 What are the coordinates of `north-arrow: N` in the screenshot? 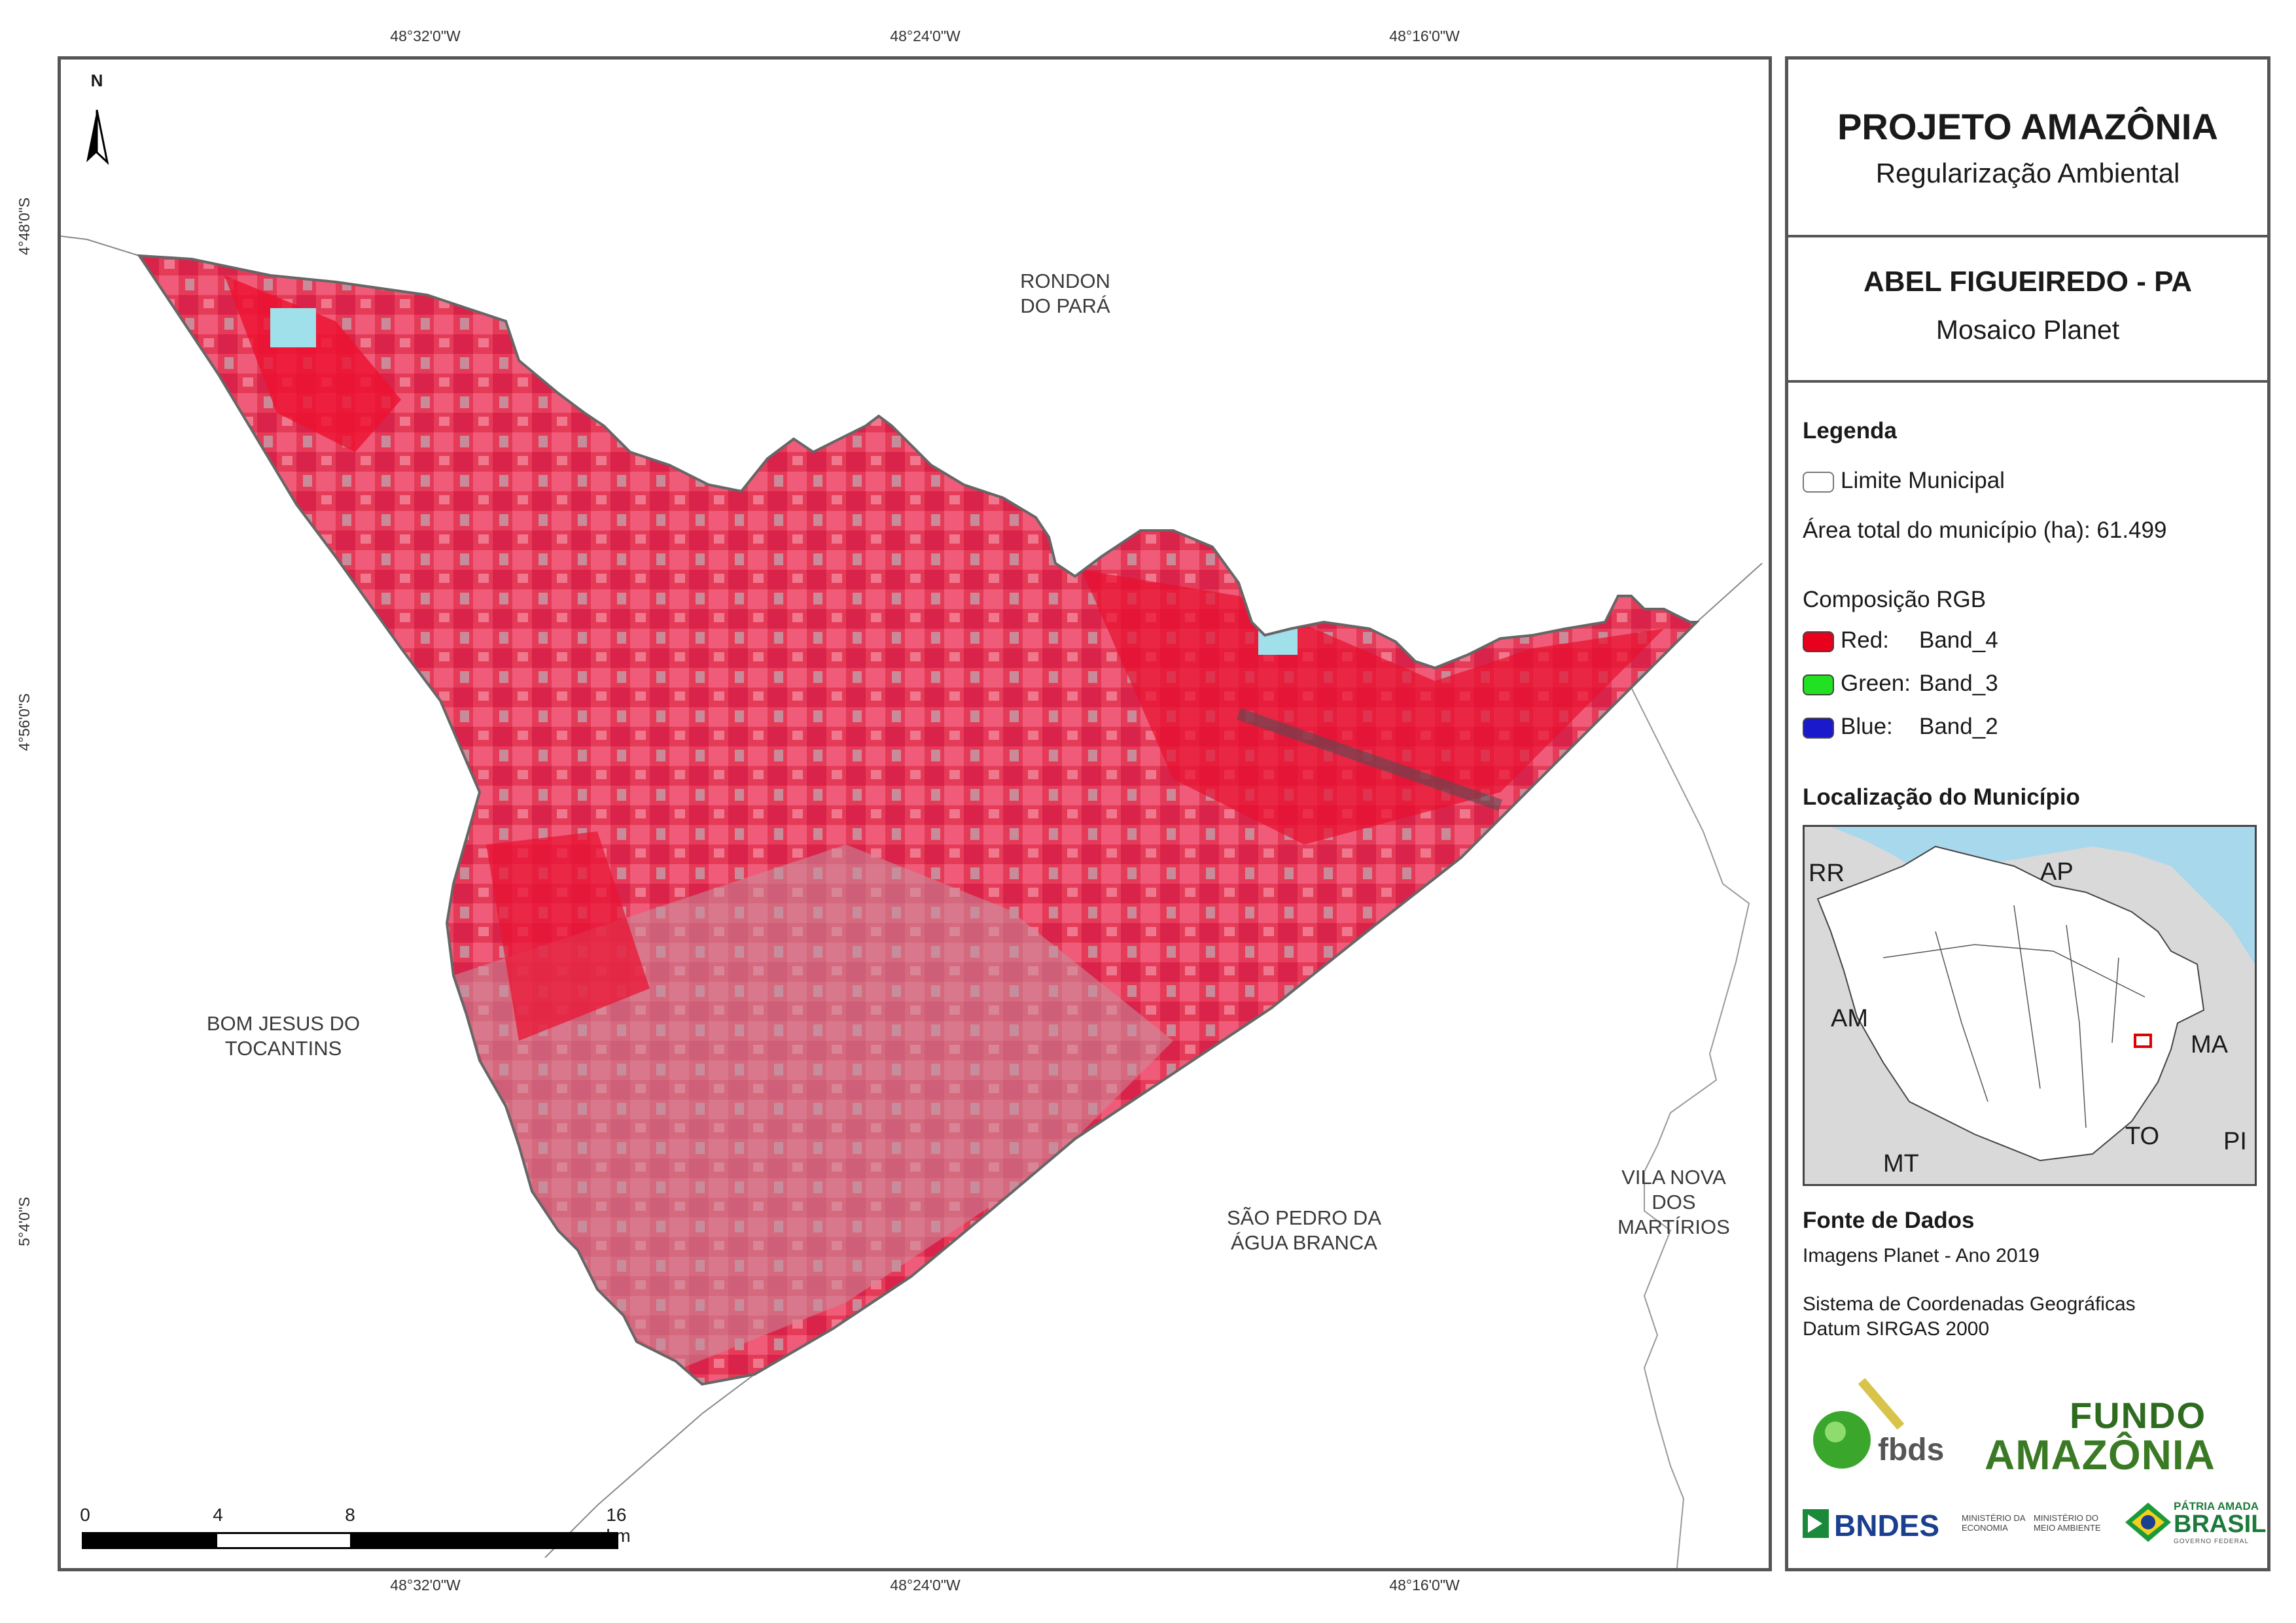 It's located at (96, 119).